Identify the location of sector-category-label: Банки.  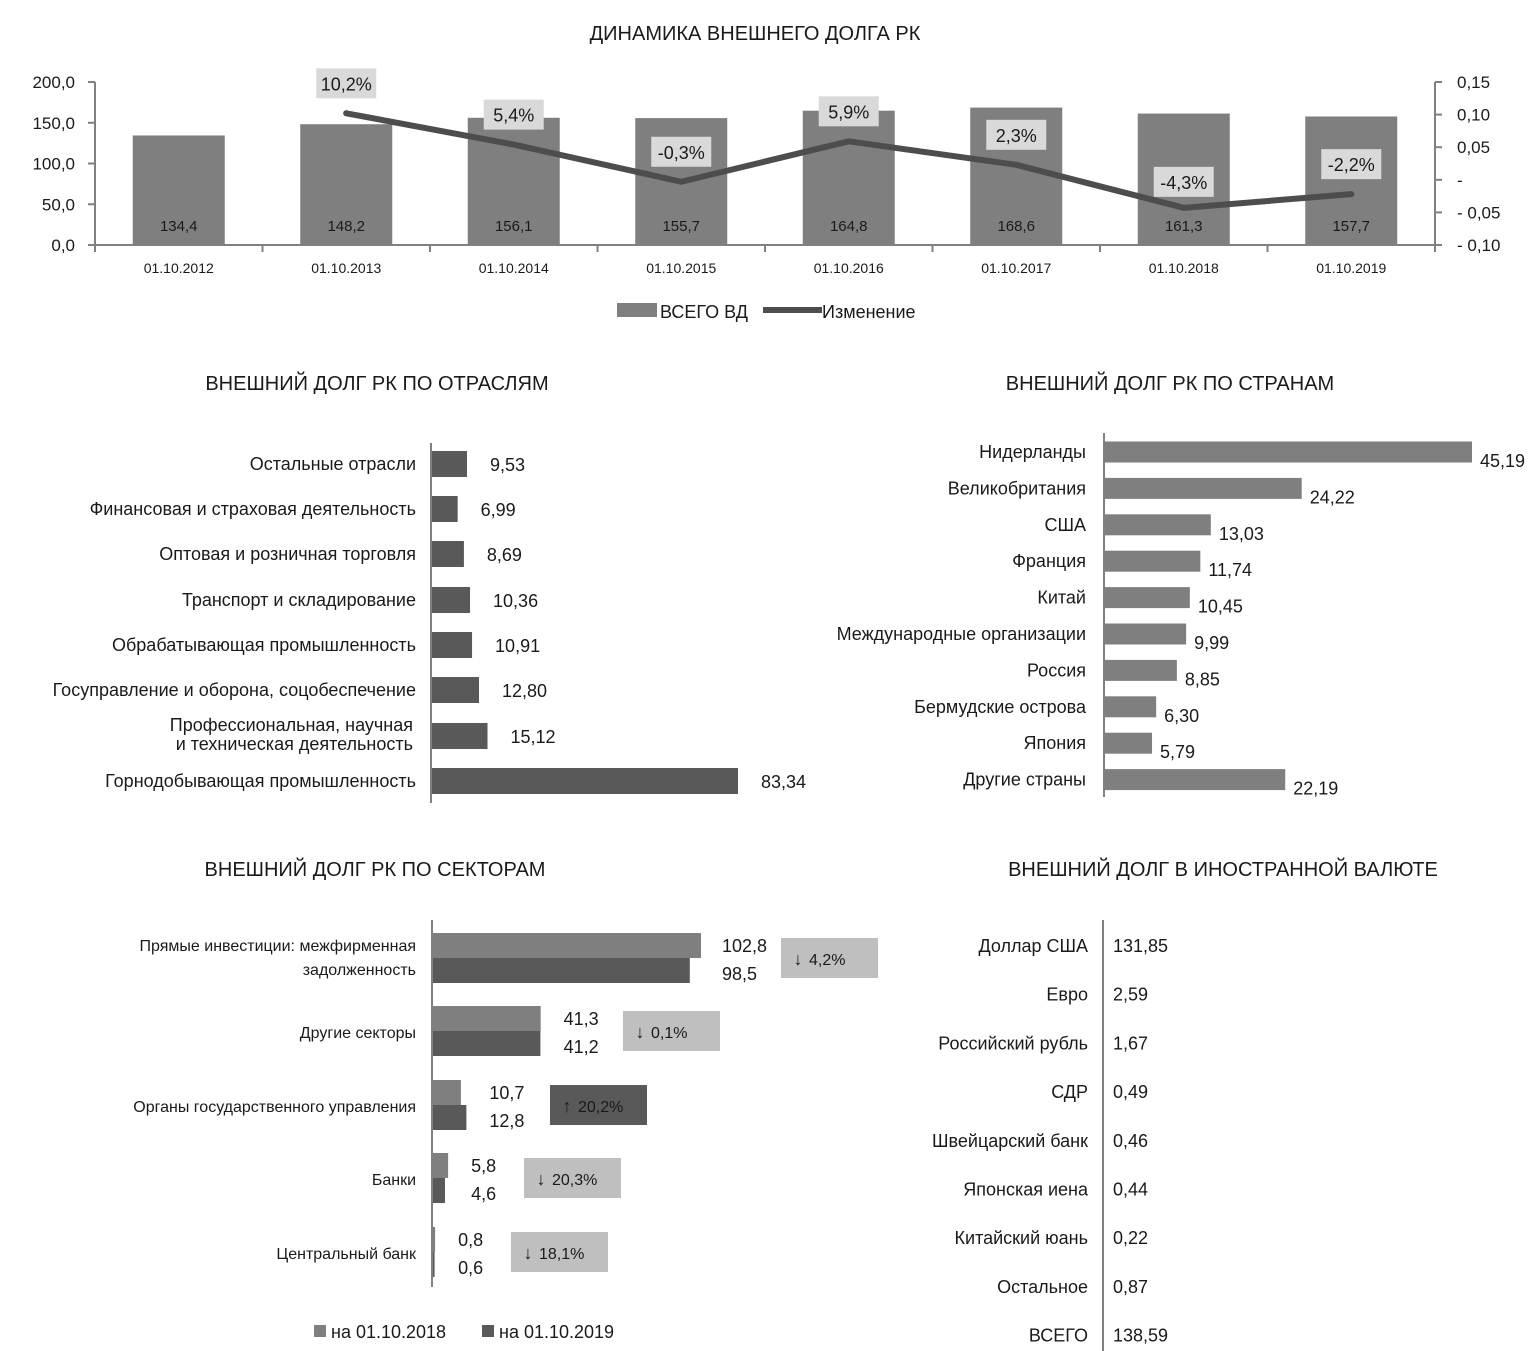
(394, 1180).